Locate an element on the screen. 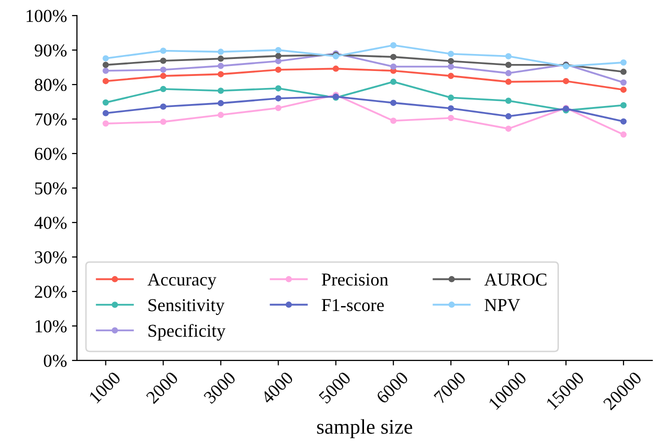  y-tick-label: 30% is located at coordinates (50, 257).